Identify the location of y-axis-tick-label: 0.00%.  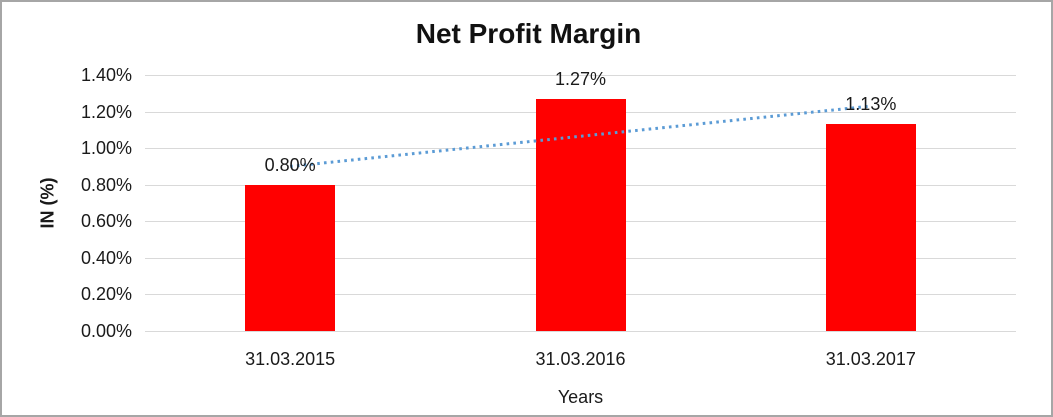
(106, 331).